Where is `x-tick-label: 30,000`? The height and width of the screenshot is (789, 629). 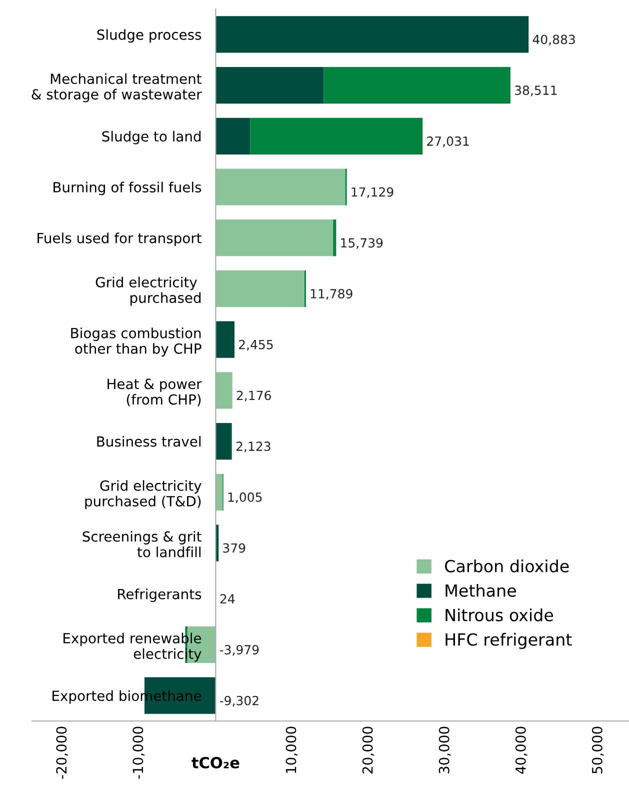 x-tick-label: 30,000 is located at coordinates (444, 750).